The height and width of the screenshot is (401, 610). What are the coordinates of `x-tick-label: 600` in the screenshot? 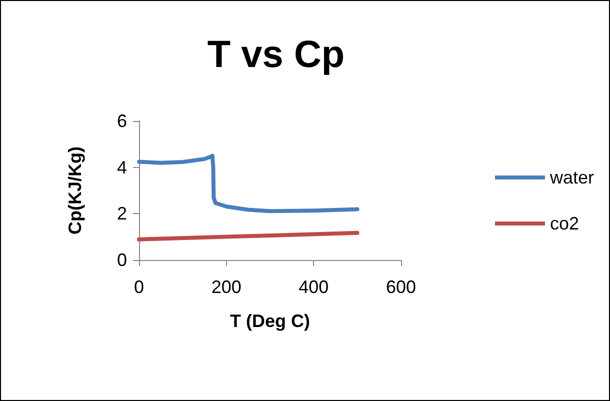 It's located at (401, 287).